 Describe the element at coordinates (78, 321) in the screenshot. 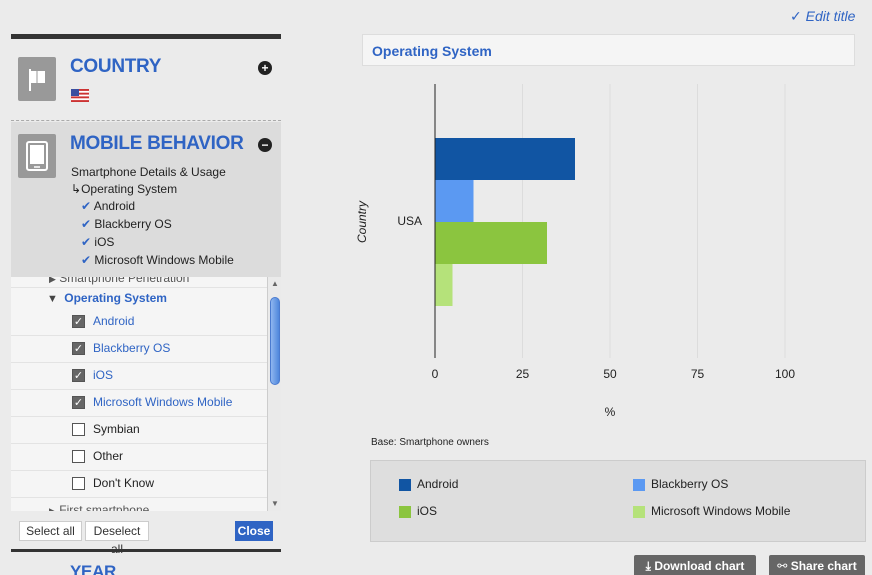

I see `android-checkbox: ✓` at that location.